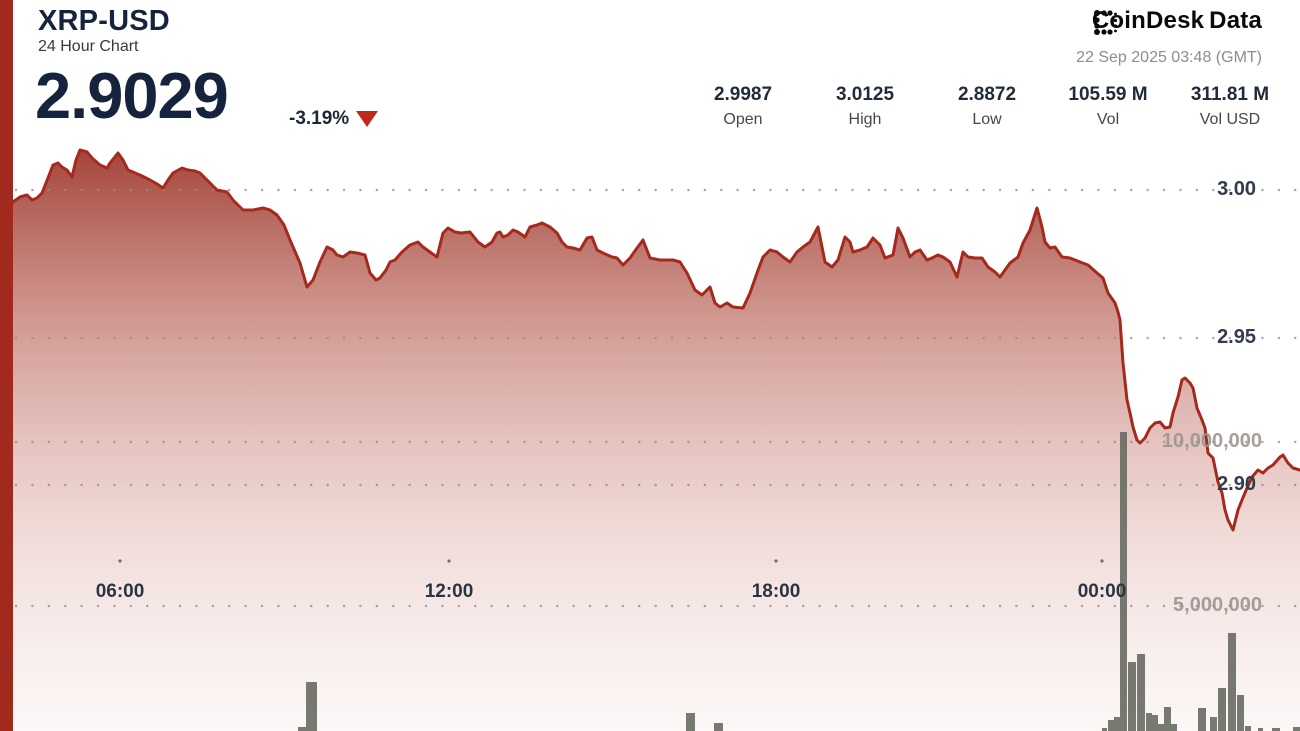 This screenshot has height=731, width=1300. Describe the element at coordinates (743, 106) in the screenshot. I see `stat-open: 2.9987 Open` at that location.